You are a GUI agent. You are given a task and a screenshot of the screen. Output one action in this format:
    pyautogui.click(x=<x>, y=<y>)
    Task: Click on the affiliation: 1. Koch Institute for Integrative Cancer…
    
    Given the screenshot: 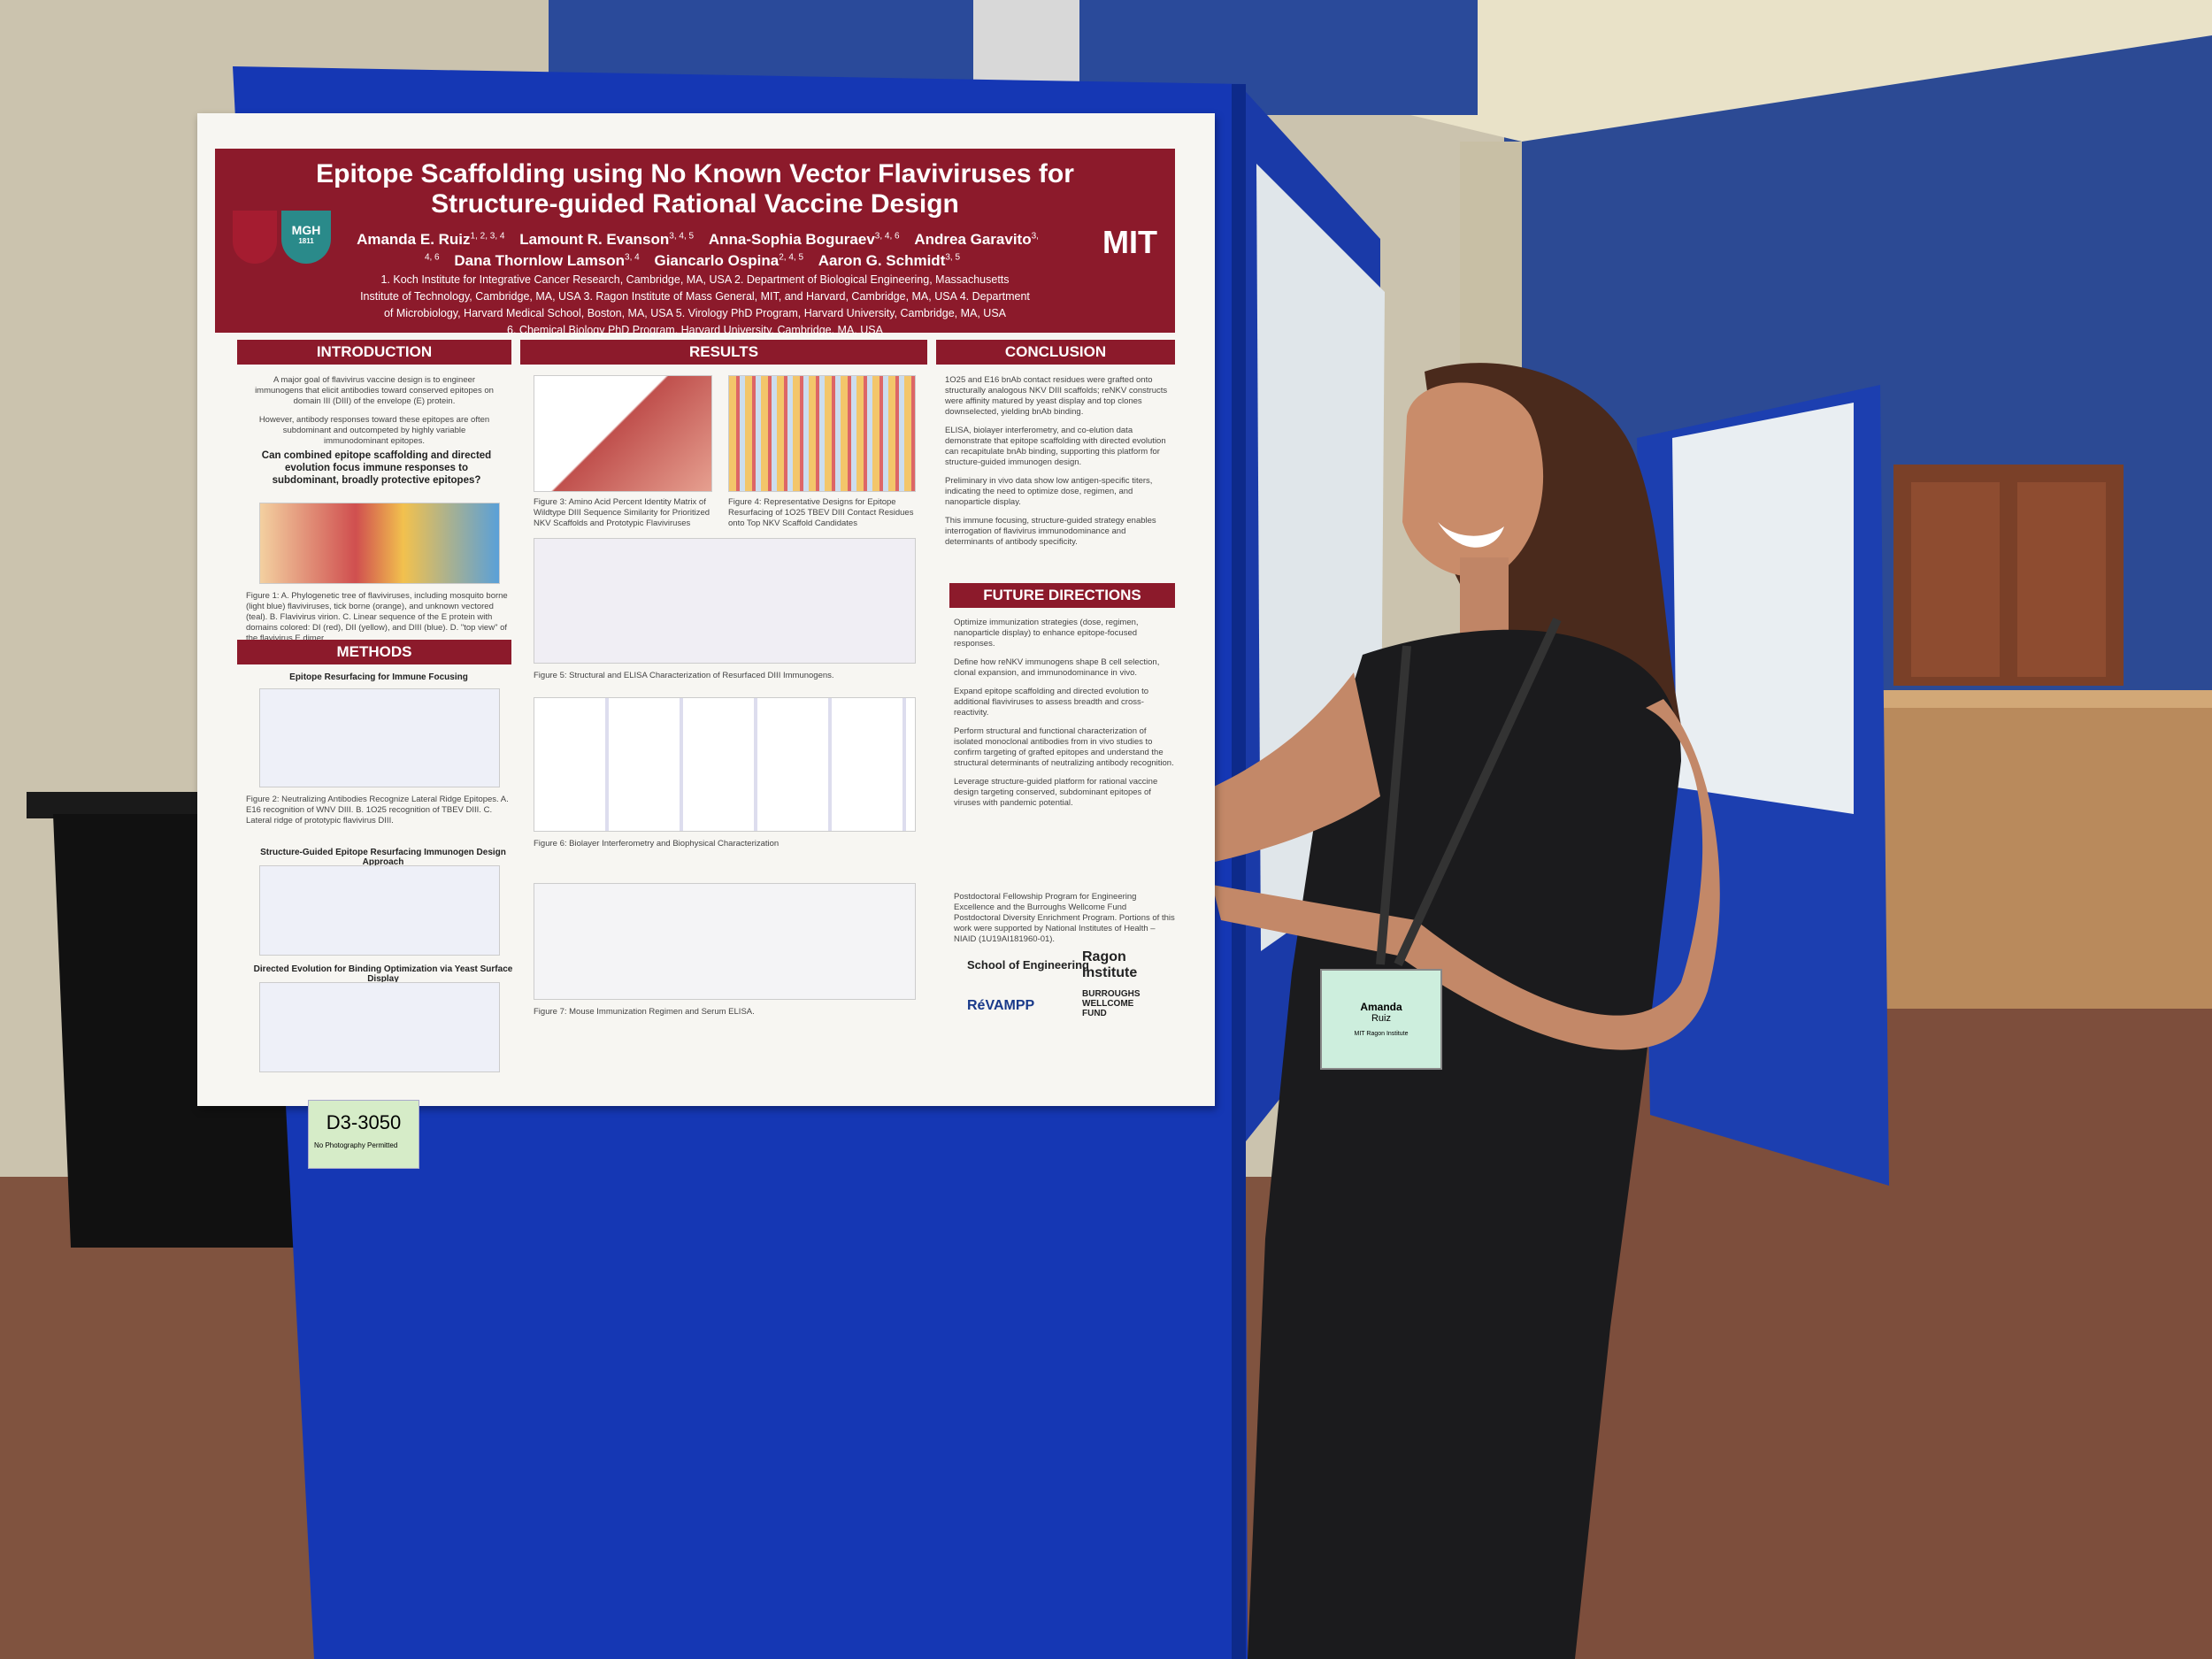 What is the action you would take?
    pyautogui.click(x=695, y=280)
    